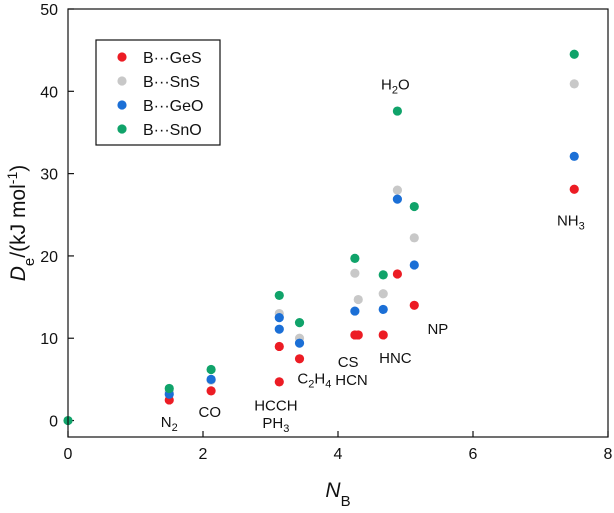 This screenshot has width=614, height=513. I want to click on x-axis-label-main: N, so click(333, 490).